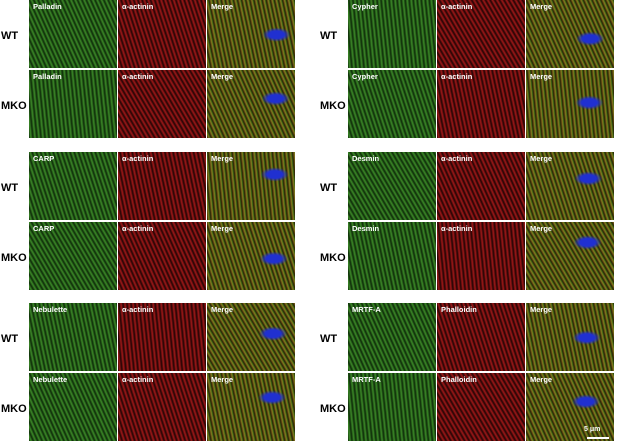 The height and width of the screenshot is (443, 617). What do you see at coordinates (73, 256) in the screenshot?
I see `panel-carp-mko: CARP` at bounding box center [73, 256].